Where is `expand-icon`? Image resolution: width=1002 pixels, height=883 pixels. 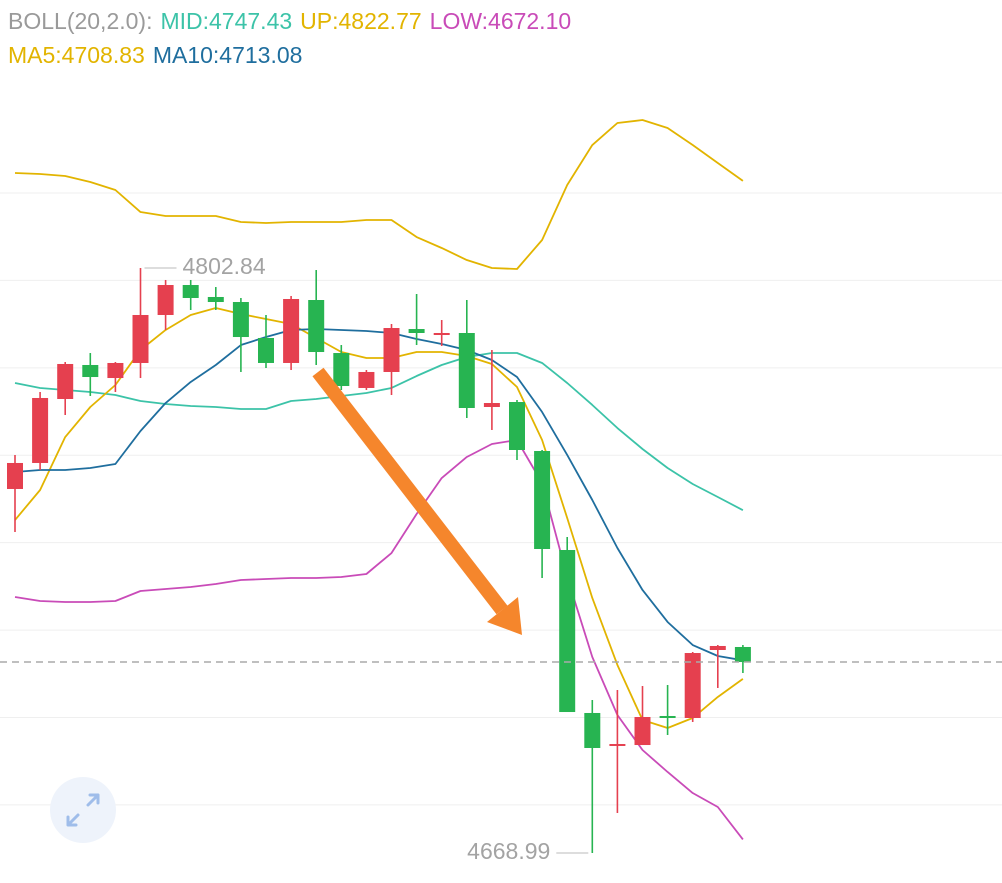 expand-icon is located at coordinates (83, 810).